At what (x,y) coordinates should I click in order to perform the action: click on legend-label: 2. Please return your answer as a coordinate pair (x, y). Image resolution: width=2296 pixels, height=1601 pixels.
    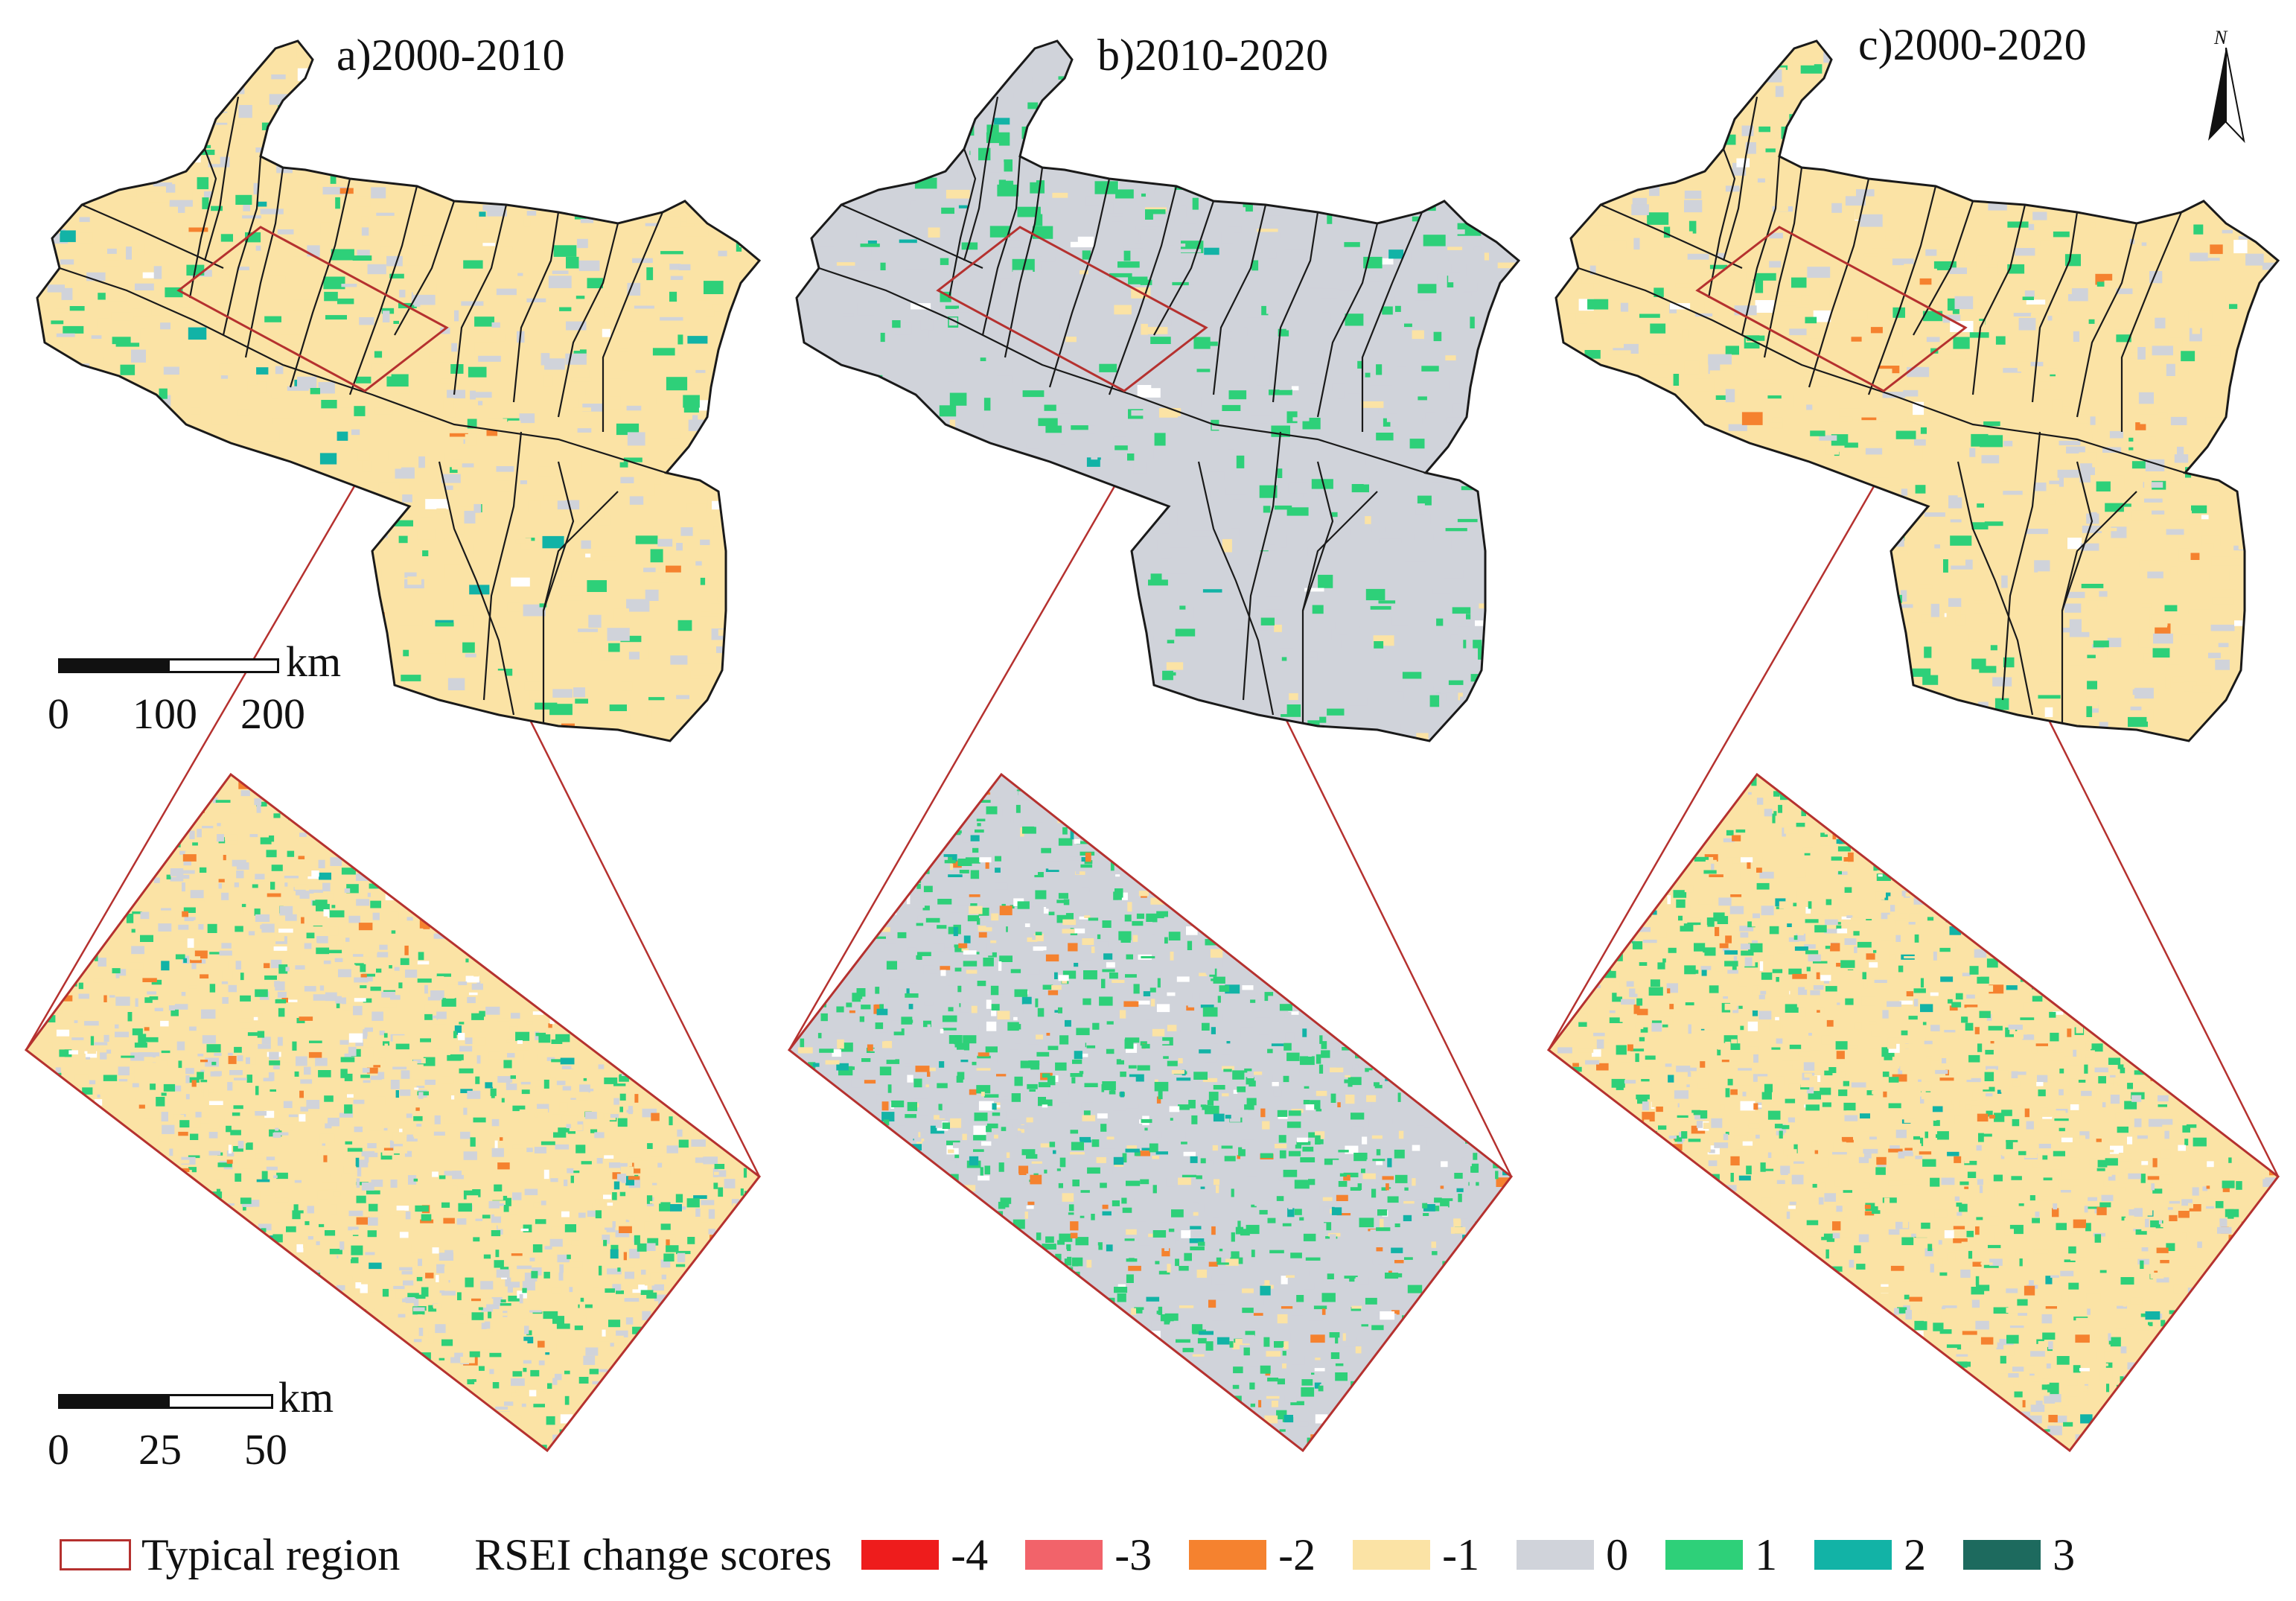
    Looking at the image, I should click on (1915, 1554).